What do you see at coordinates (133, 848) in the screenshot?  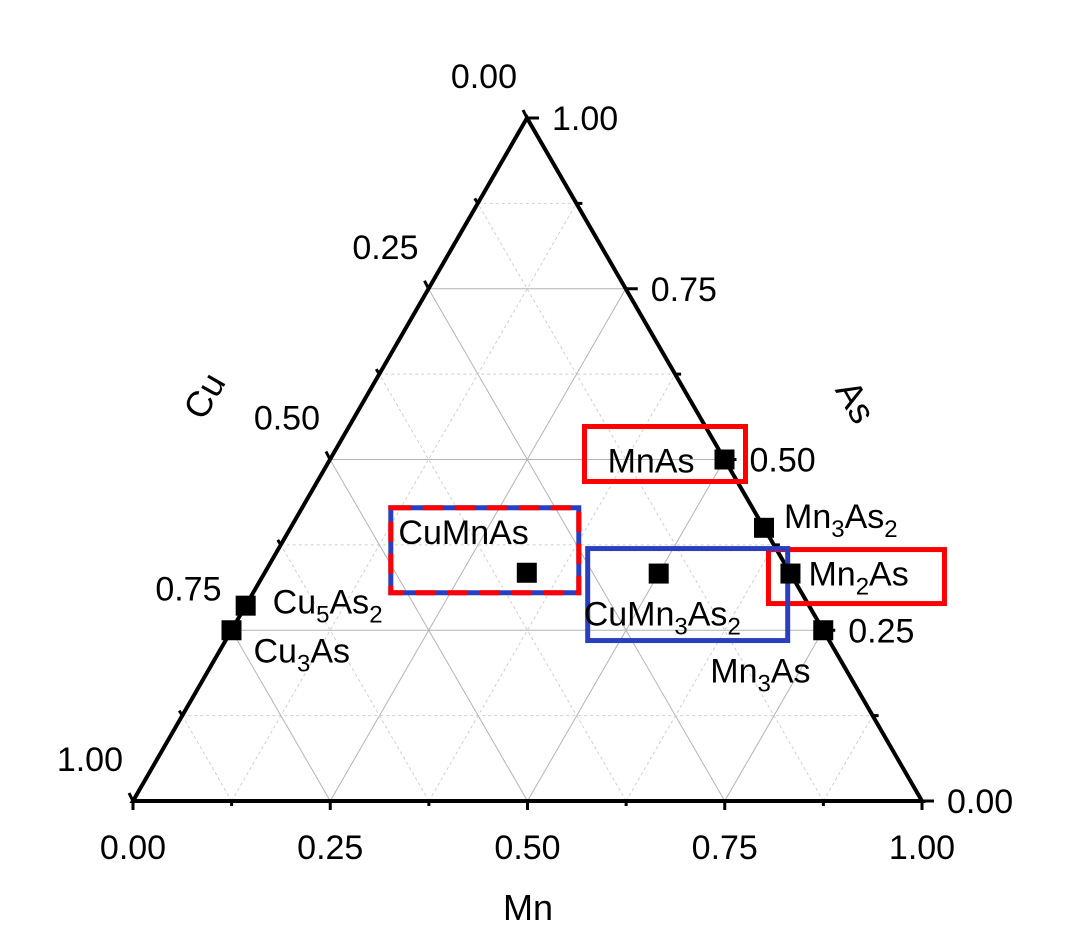 I see `mn-tick-label: 0.00` at bounding box center [133, 848].